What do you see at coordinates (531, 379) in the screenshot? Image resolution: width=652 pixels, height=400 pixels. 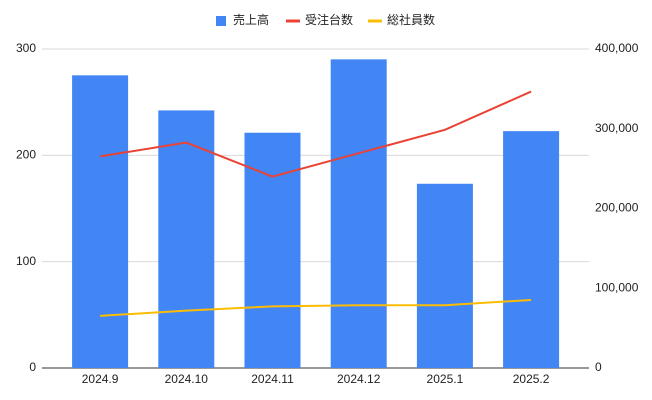 I see `x-tick-label: 2025.2` at bounding box center [531, 379].